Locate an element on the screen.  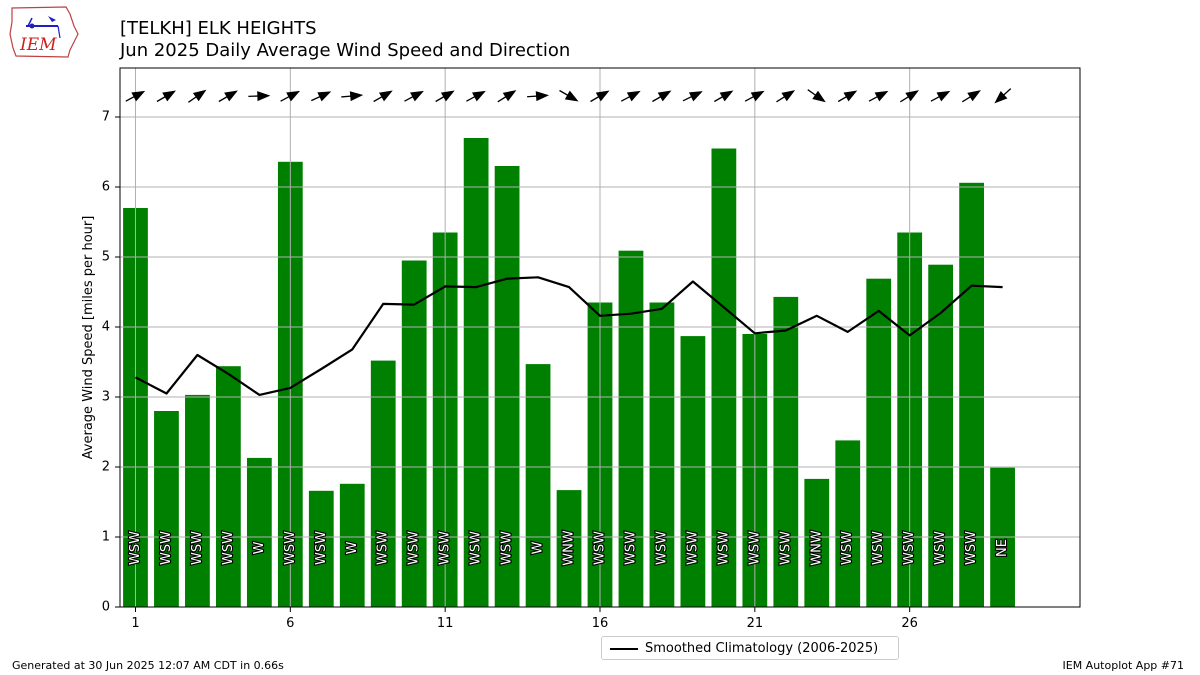
legend-label: Smoothed Climatology (2006-2025) is located at coordinates (762, 648).